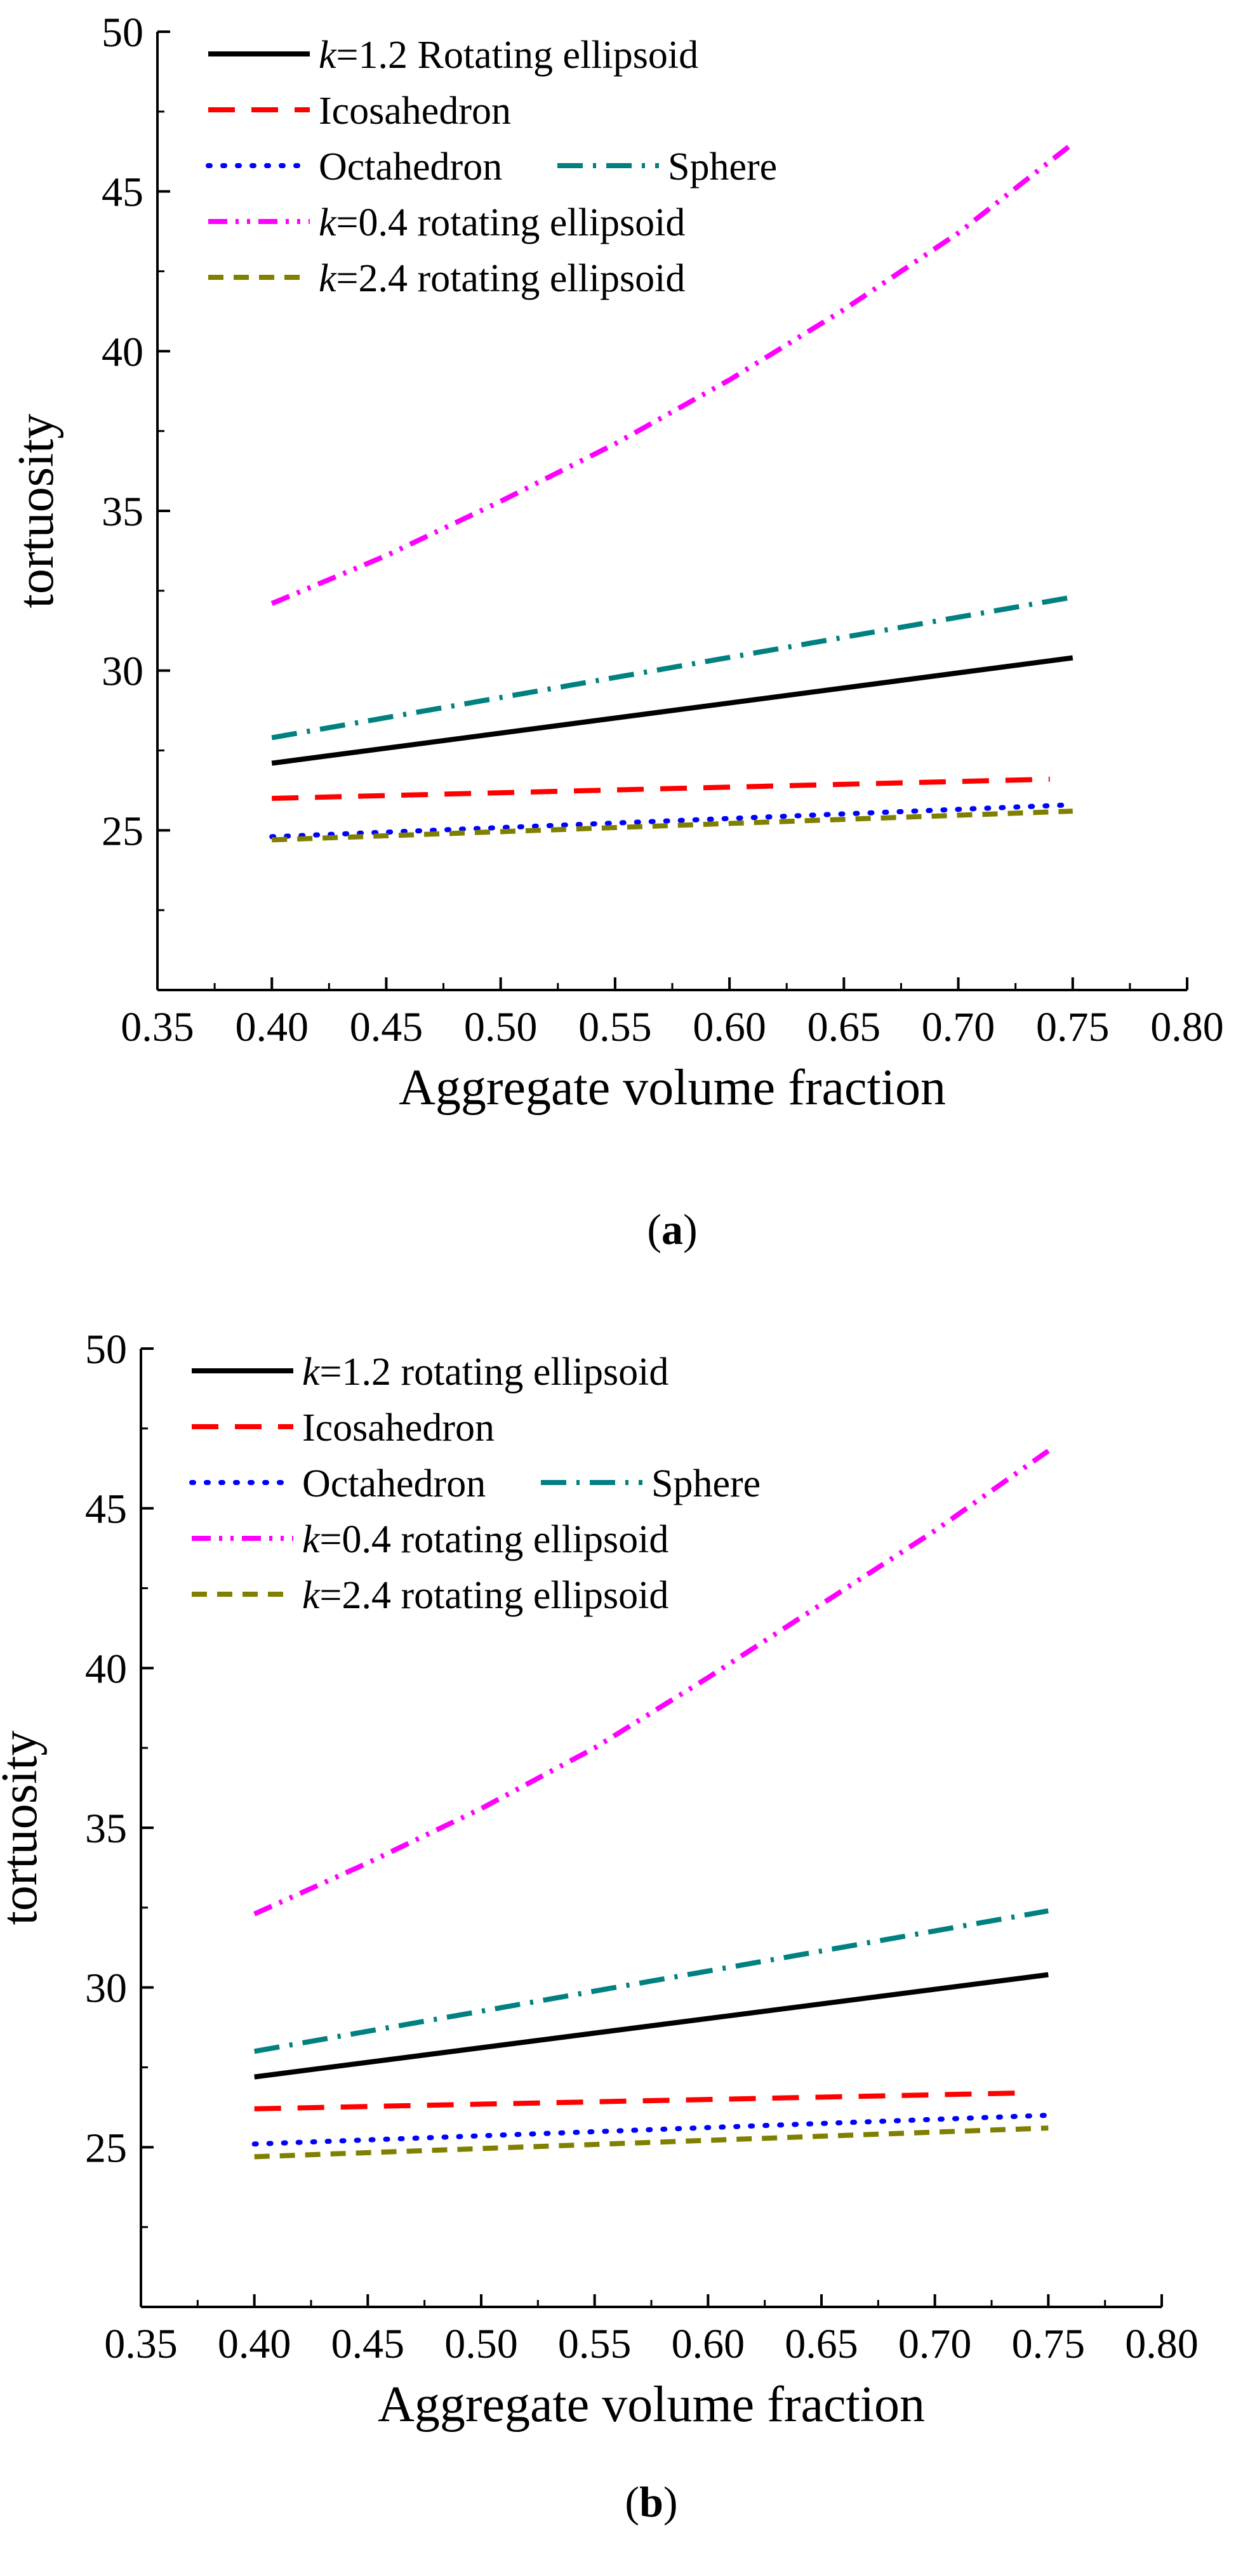  Describe the element at coordinates (651, 2502) in the screenshot. I see `panel-label: (b)` at that location.